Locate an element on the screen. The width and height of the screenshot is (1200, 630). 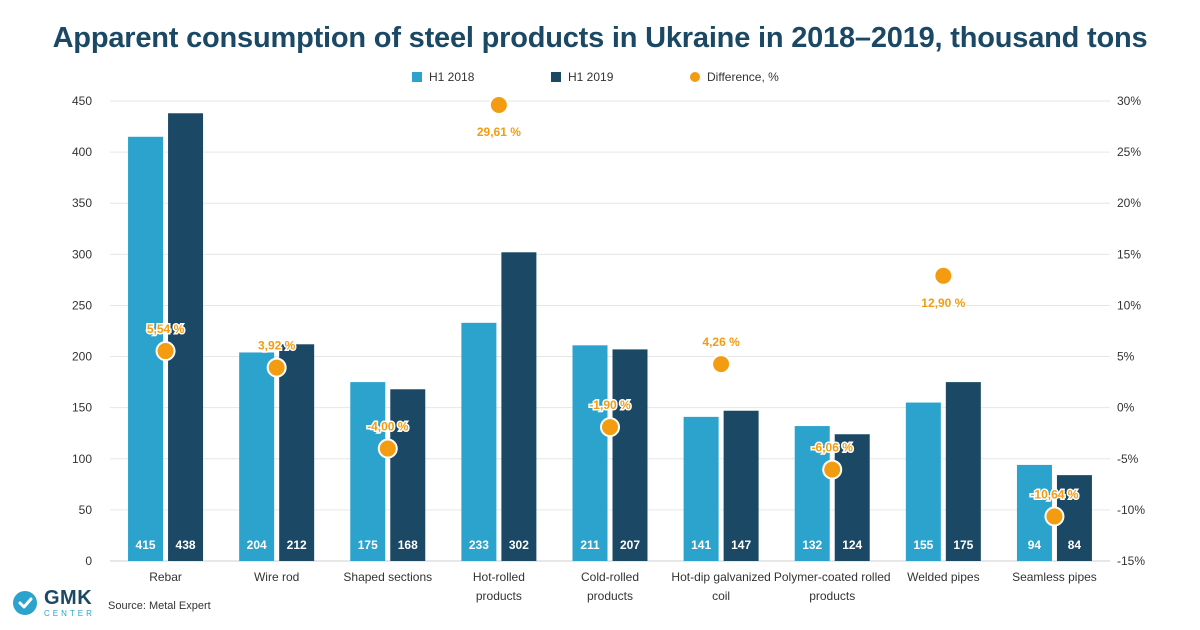
bar-value-label-h1-2019: 168 is located at coordinates (408, 545).